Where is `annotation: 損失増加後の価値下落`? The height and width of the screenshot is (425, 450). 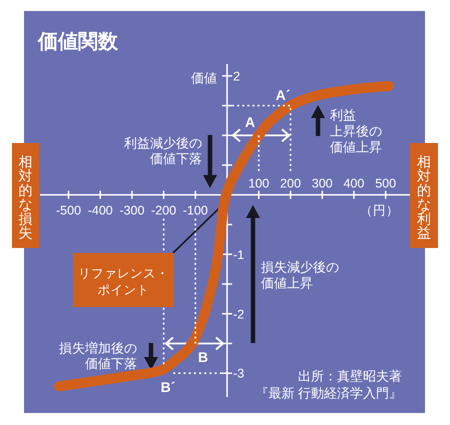
annotation: 損失増加後の価値下落 is located at coordinates (98, 356).